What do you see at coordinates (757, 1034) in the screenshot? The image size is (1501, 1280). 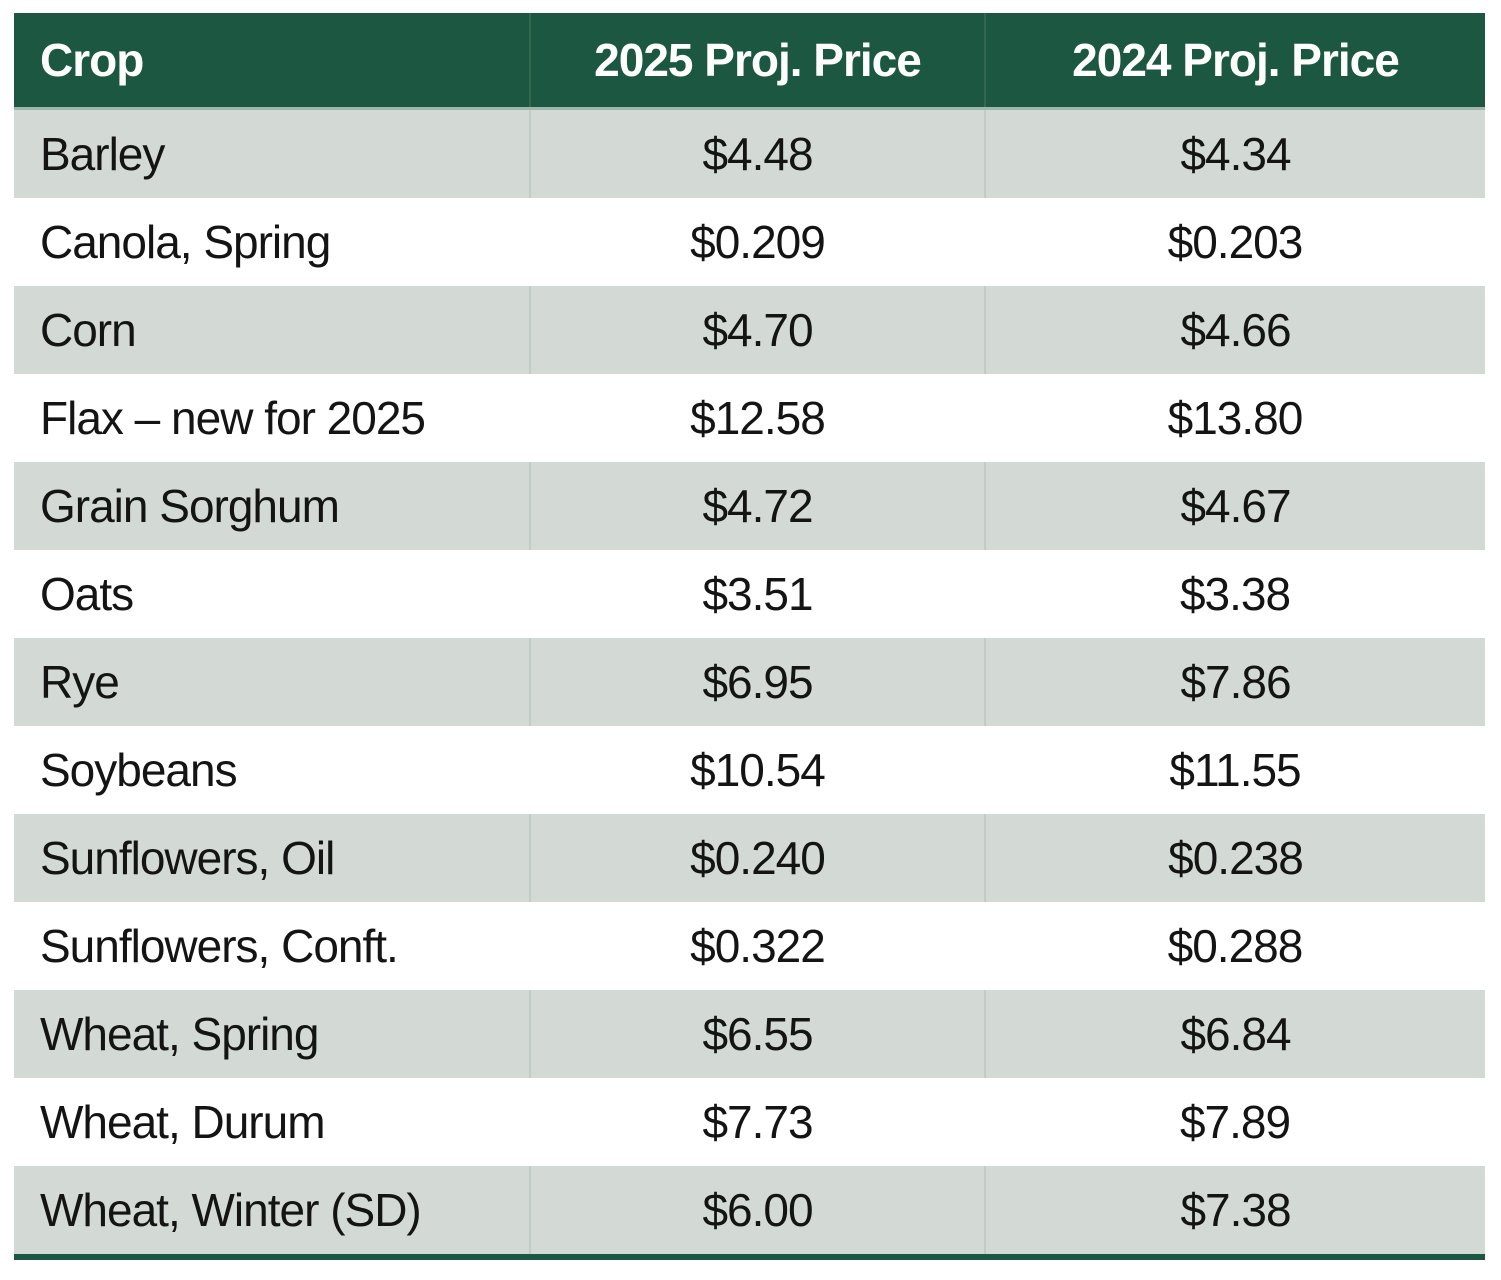 I see `price-2025-cell: $6.55` at bounding box center [757, 1034].